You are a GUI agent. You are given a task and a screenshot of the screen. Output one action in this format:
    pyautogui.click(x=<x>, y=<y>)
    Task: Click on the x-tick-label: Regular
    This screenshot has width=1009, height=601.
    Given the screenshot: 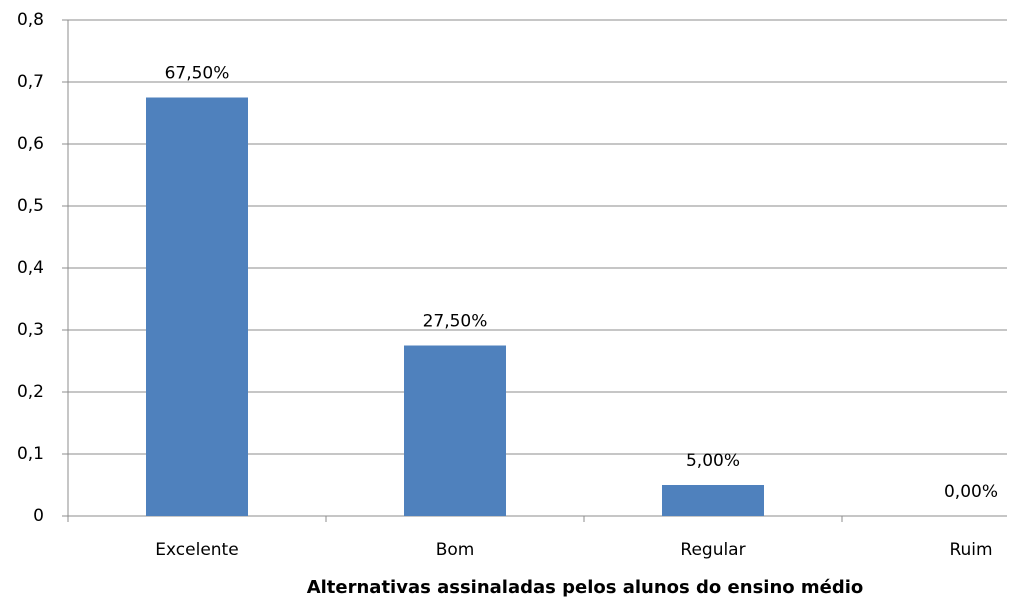 What is the action you would take?
    pyautogui.click(x=712, y=550)
    